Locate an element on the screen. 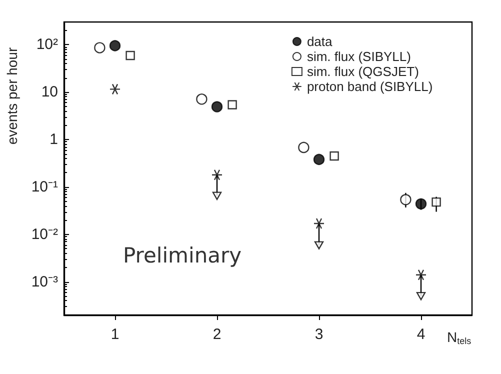 The height and width of the screenshot is (374, 501). y-tick-label: 10⁻² is located at coordinates (44, 234).